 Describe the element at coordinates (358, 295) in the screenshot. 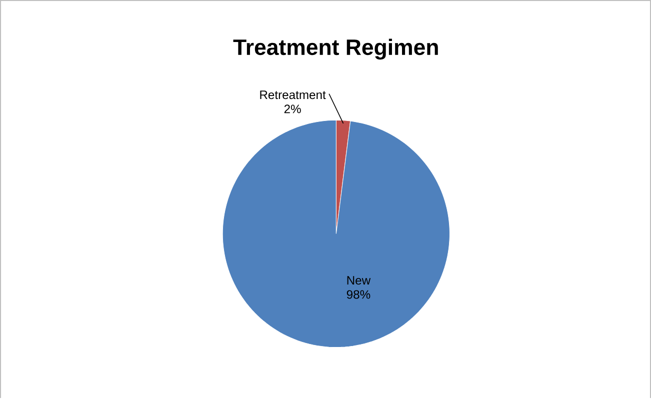

I see `data-label: 98%` at that location.